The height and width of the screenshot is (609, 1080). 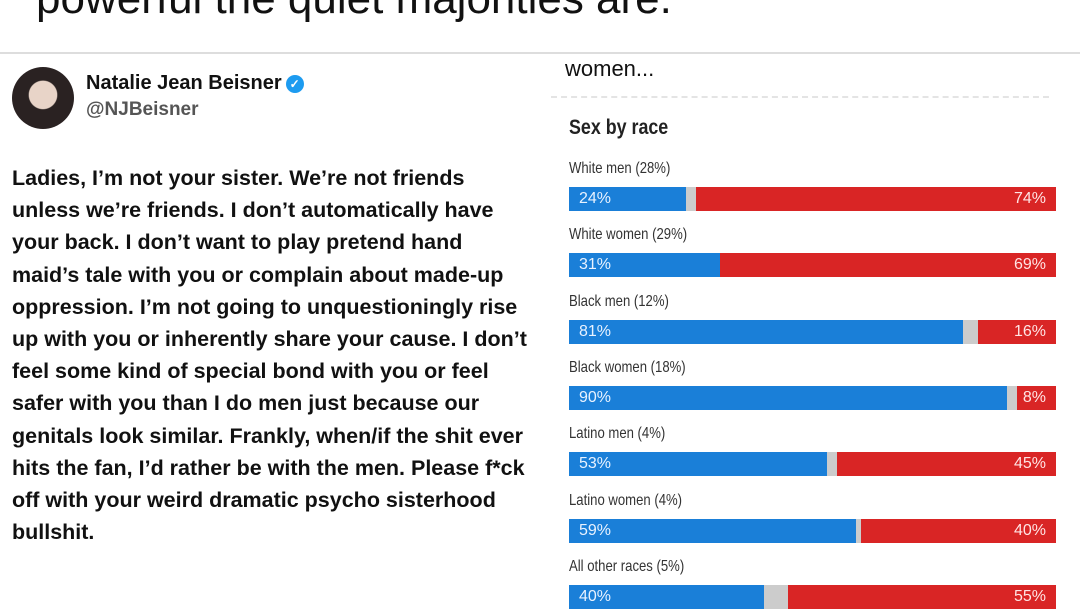 What do you see at coordinates (184, 83) in the screenshot?
I see `author-name: Natalie Jean Beisner` at bounding box center [184, 83].